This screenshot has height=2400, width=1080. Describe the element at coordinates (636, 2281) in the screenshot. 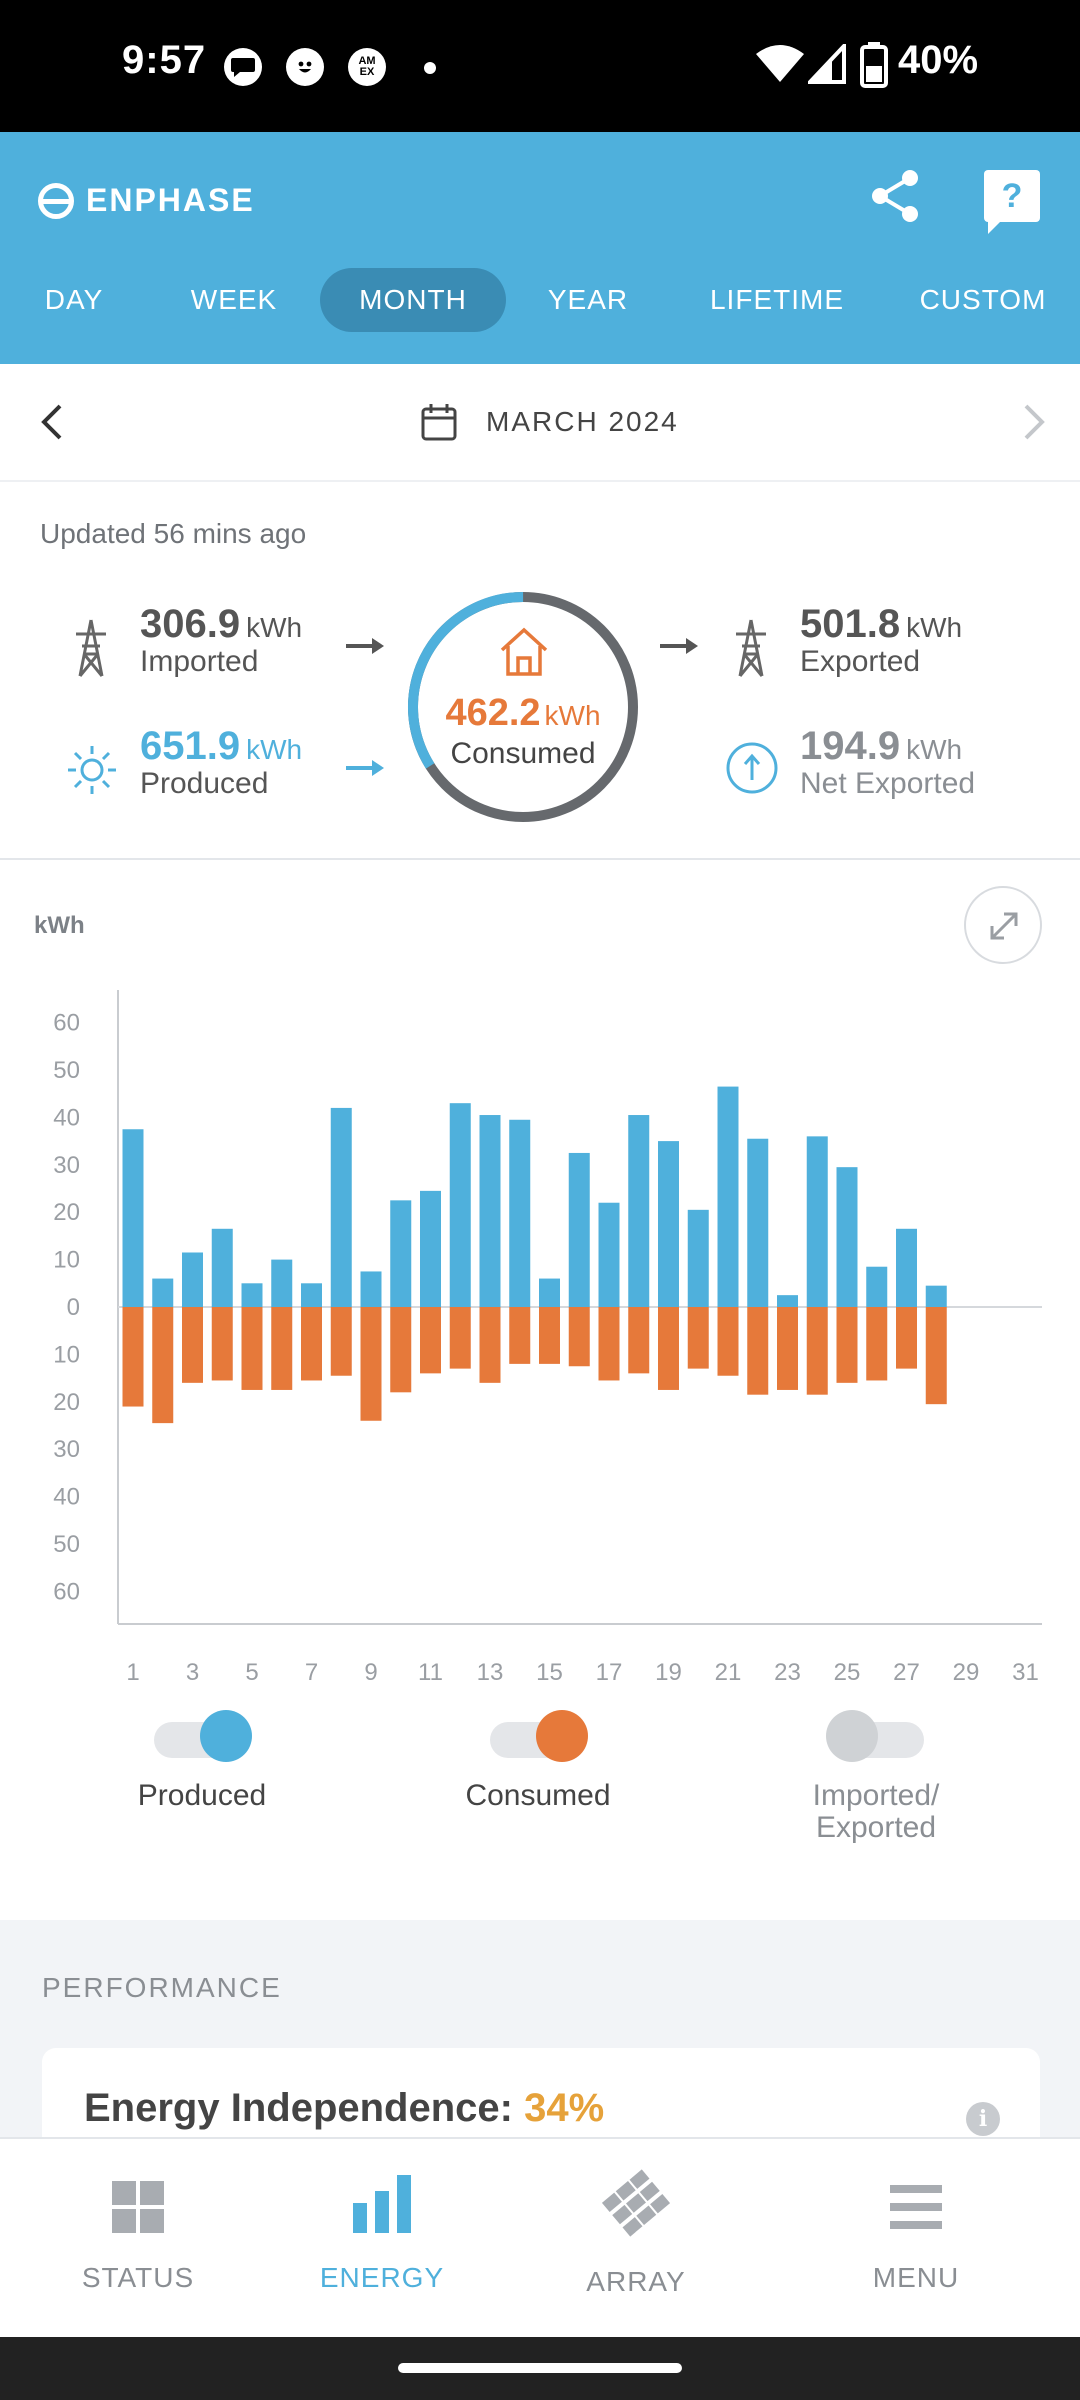

I see `nav-array-label: ARRAY` at that location.